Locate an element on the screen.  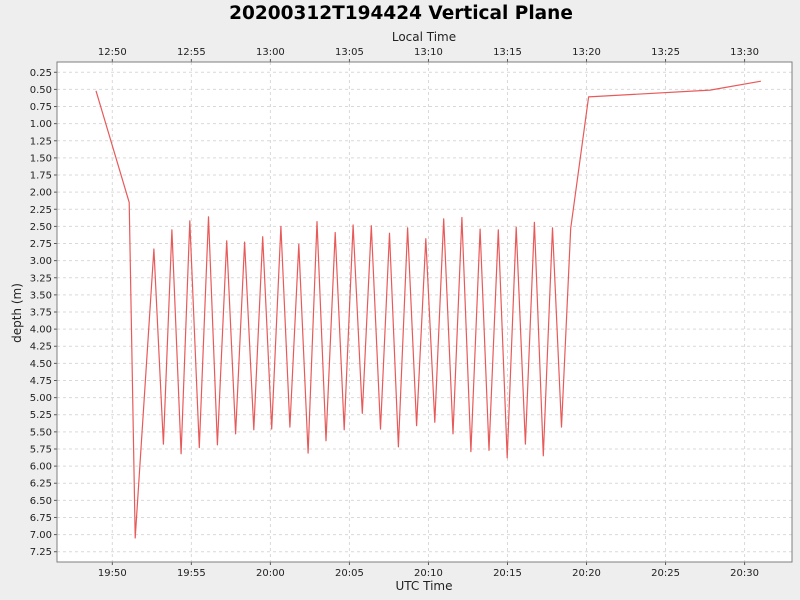
y-tick-label: 2.75 is located at coordinates (41, 244).